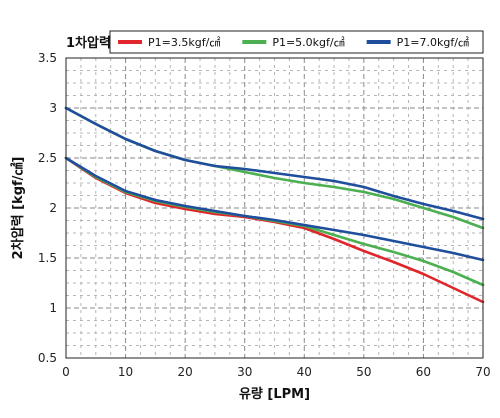 This screenshot has height=418, width=500. Describe the element at coordinates (433, 42) in the screenshot. I see `legend-label: P1=7.0kgf/㎠` at that location.